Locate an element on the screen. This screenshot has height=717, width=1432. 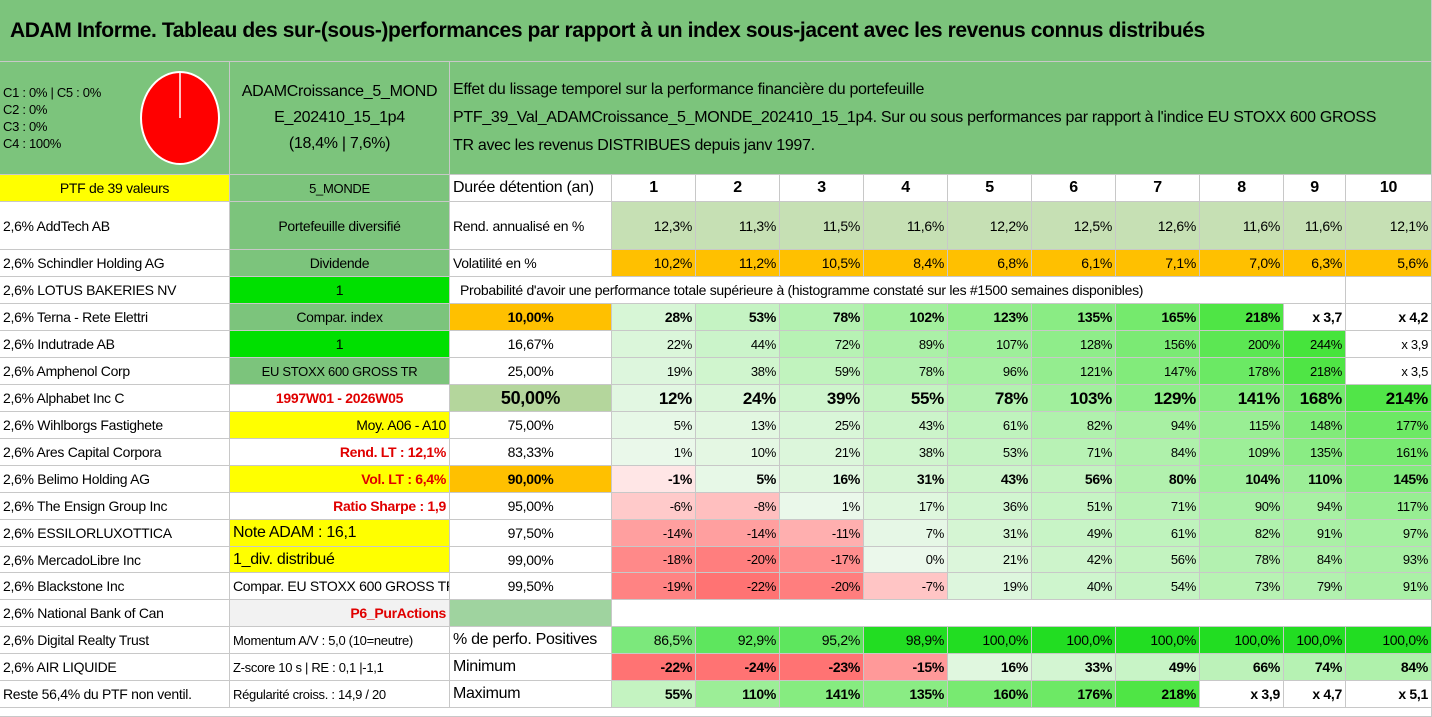
probability-value: -19% is located at coordinates (654, 586).